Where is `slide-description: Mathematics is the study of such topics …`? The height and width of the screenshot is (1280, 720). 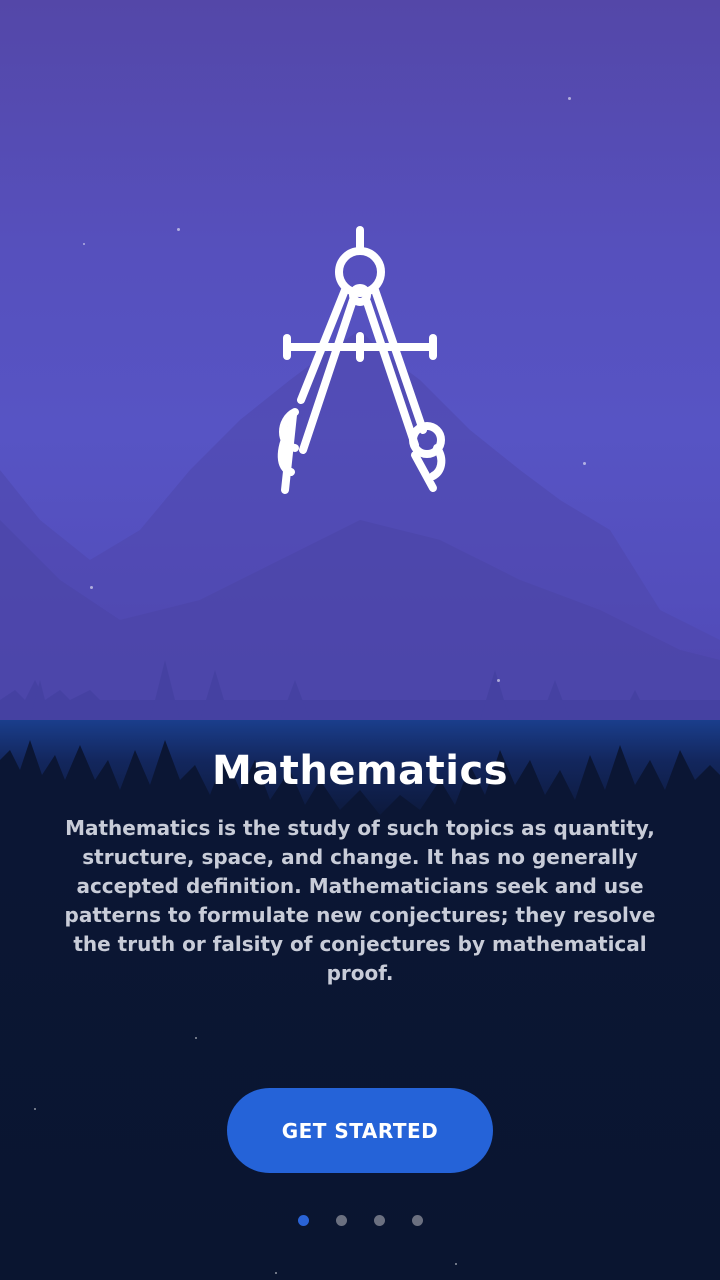 slide-description: Mathematics is the study of such topics … is located at coordinates (360, 900).